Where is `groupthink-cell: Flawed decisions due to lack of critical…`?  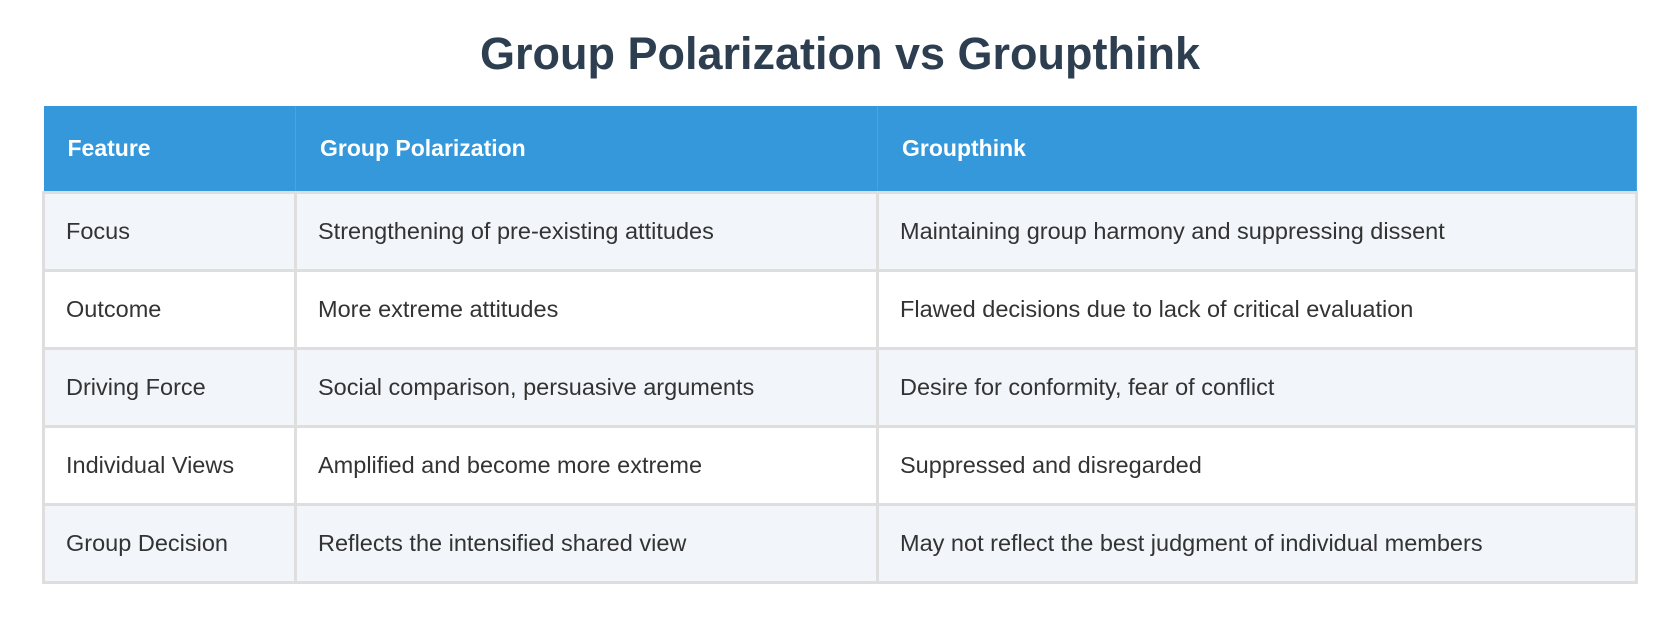
groupthink-cell: Flawed decisions due to lack of critical… is located at coordinates (1257, 309).